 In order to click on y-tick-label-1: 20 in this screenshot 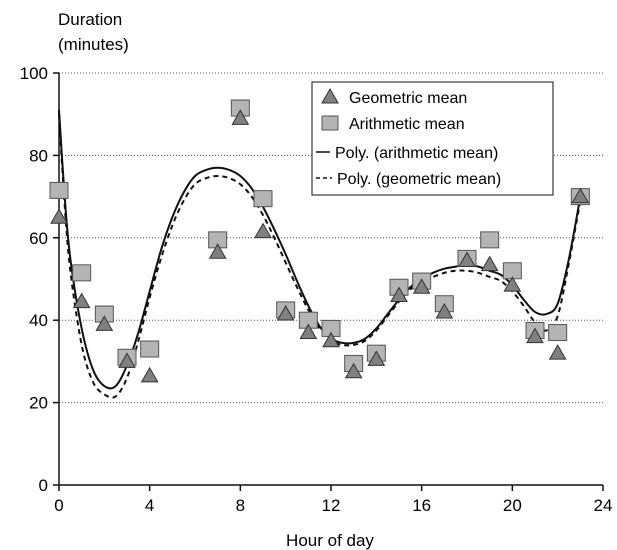, I will do `click(38, 403)`.